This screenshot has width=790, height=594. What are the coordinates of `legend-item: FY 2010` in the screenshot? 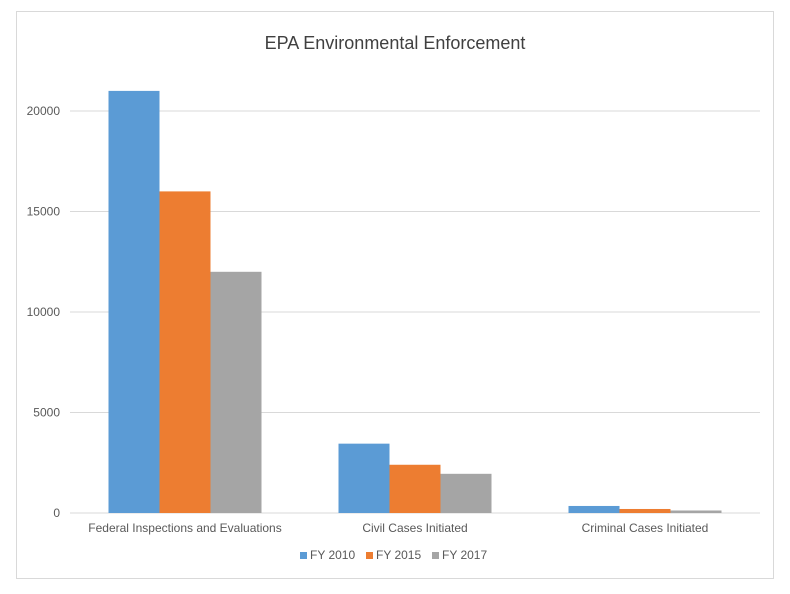 It's located at (327, 555).